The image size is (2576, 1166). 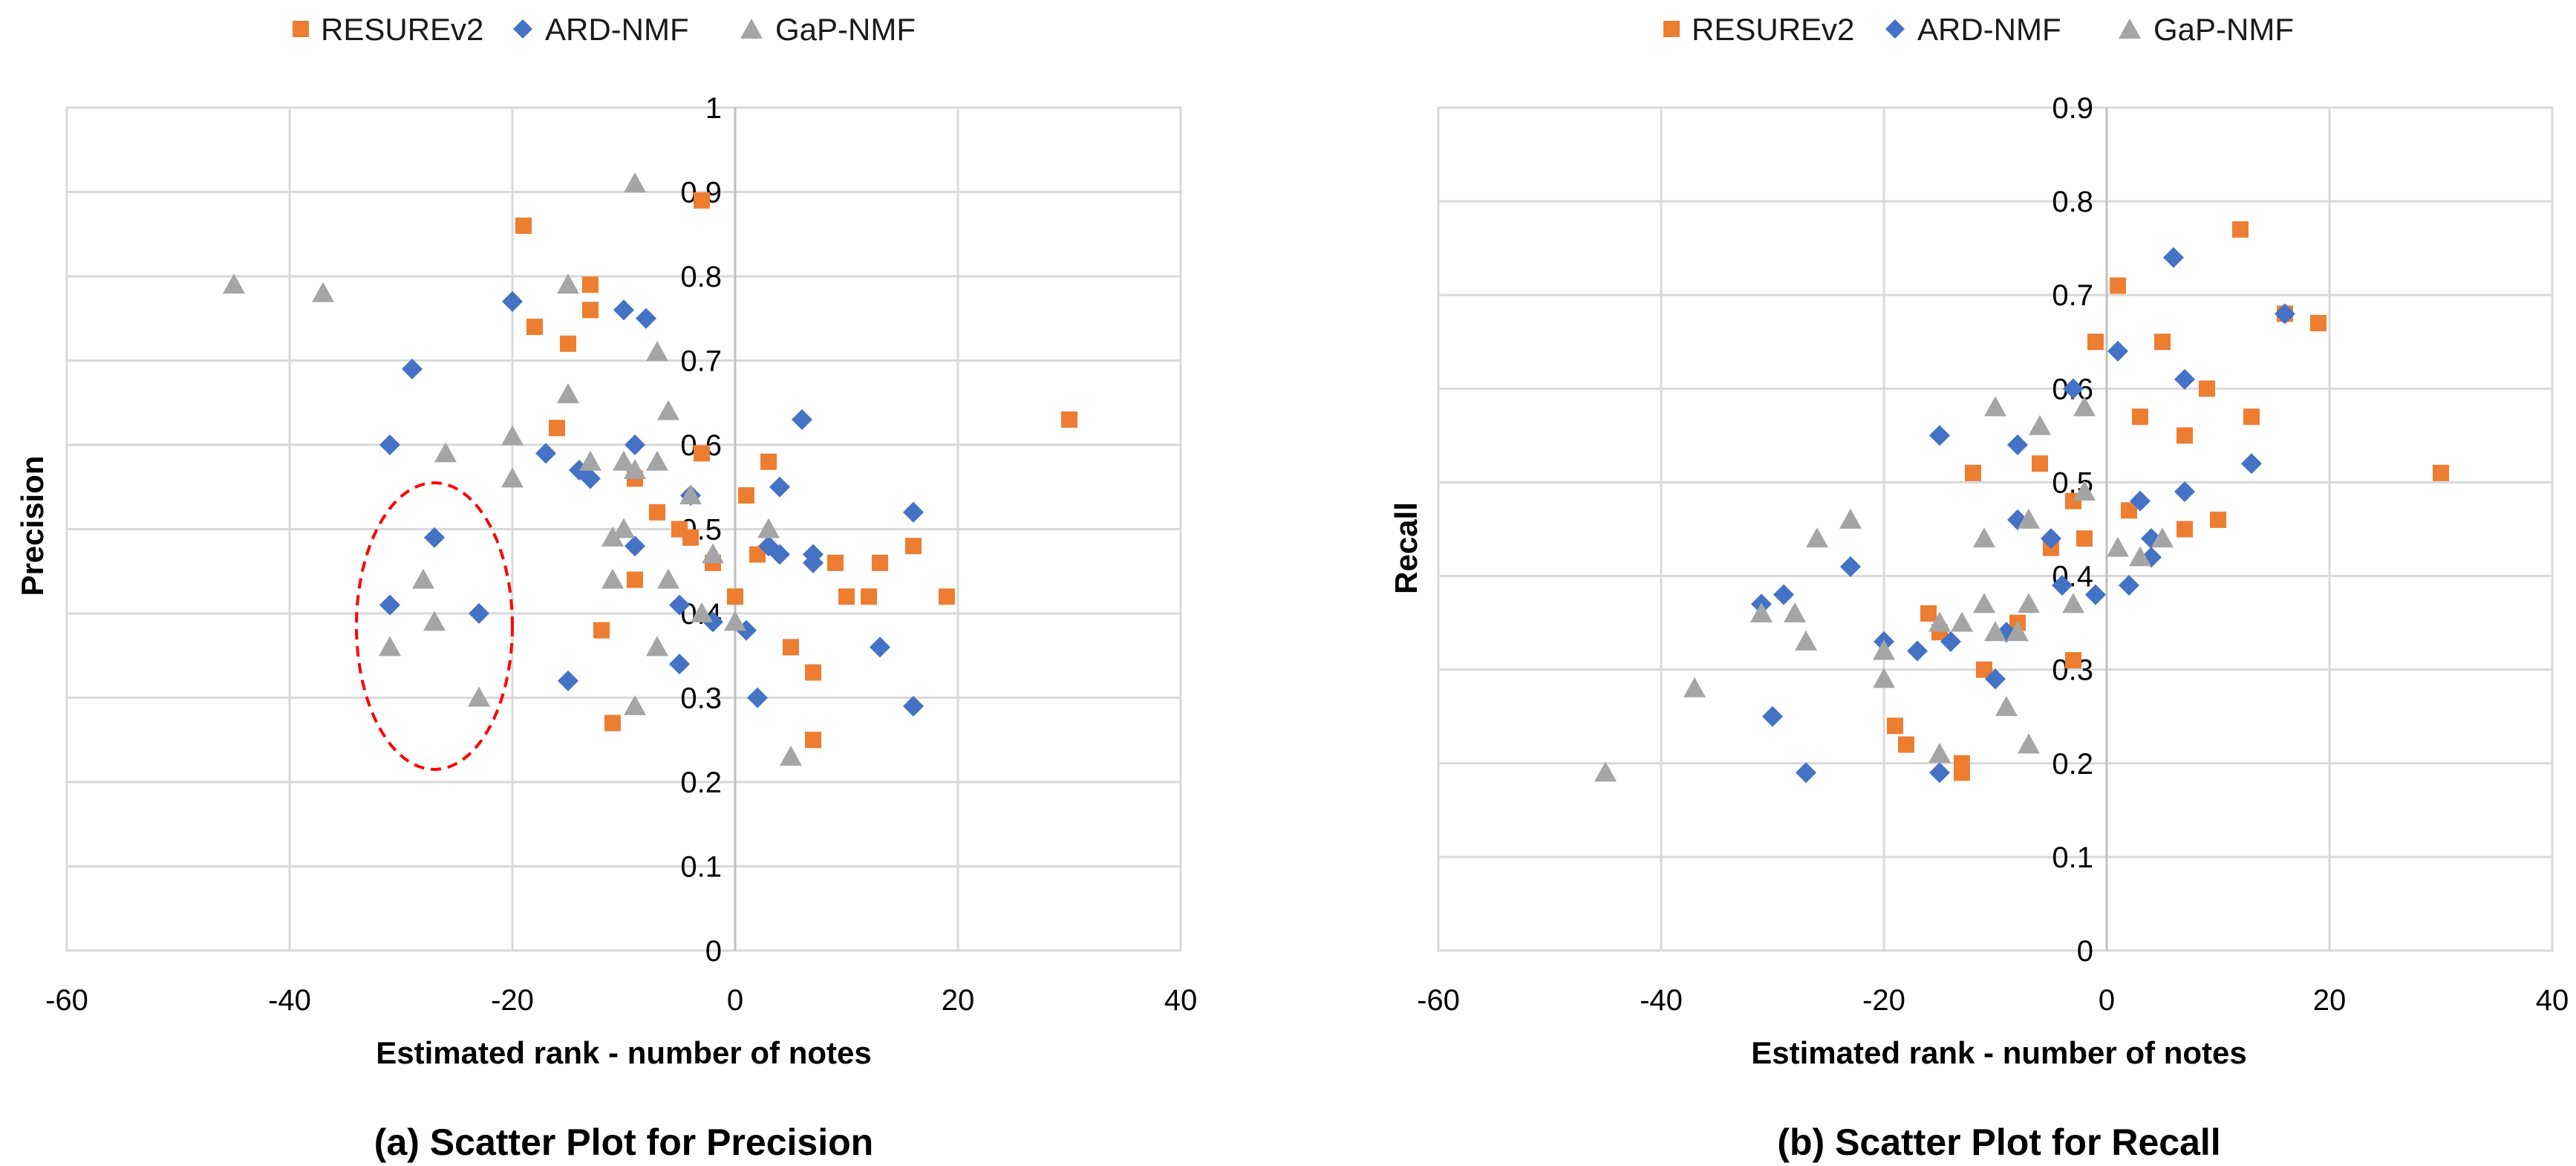 What do you see at coordinates (522, 29) in the screenshot?
I see `legend-marker-ard-nmf` at bounding box center [522, 29].